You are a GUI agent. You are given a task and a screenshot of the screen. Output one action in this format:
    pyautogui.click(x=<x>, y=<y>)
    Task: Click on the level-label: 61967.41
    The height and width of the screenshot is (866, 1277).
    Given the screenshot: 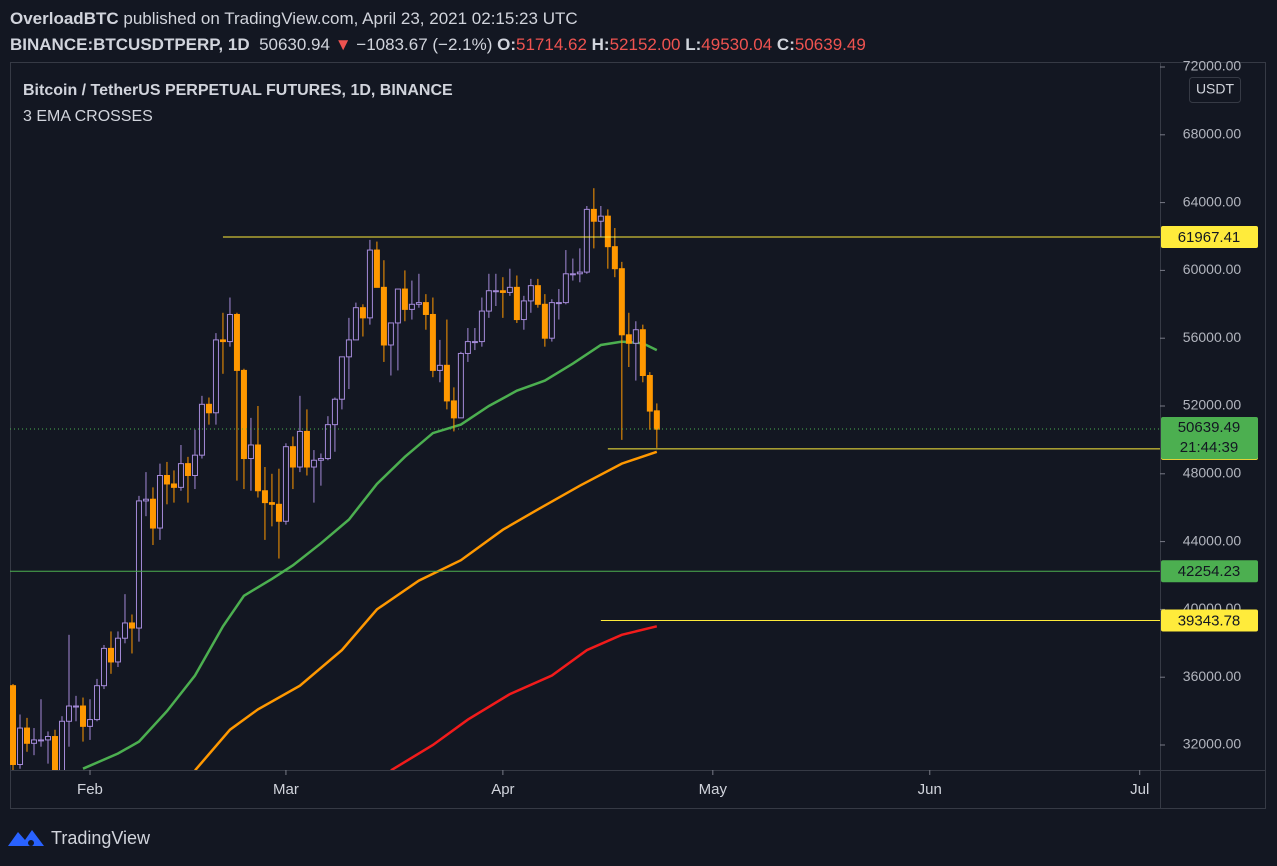 What is the action you would take?
    pyautogui.click(x=1209, y=237)
    